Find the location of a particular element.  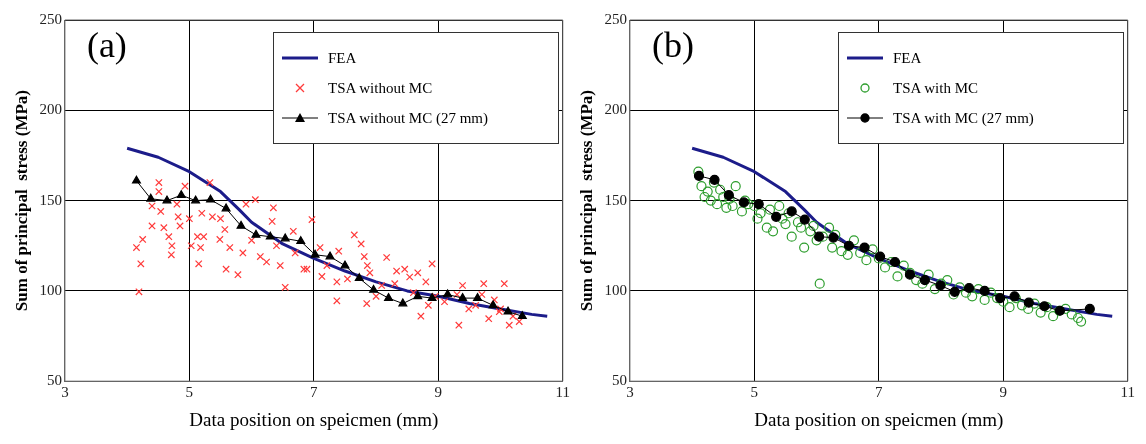

legend-label: TSA with MC is located at coordinates (936, 88).